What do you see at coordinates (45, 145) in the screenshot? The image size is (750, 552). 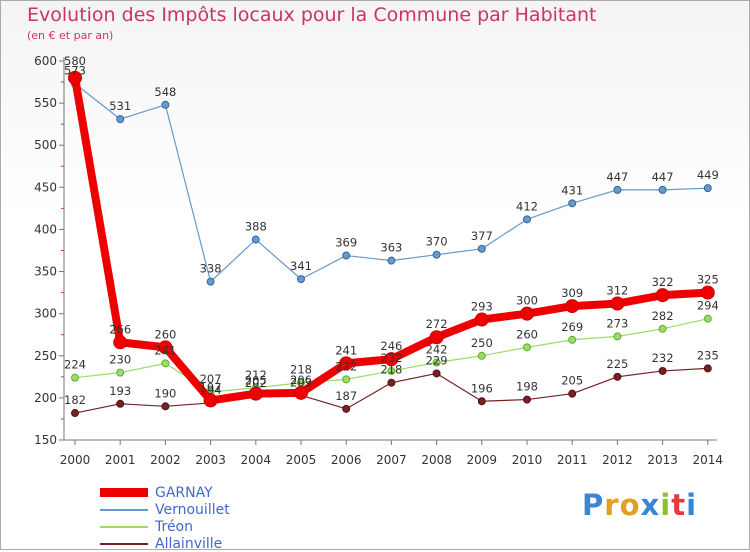 I see `y-tick-label: 500` at bounding box center [45, 145].